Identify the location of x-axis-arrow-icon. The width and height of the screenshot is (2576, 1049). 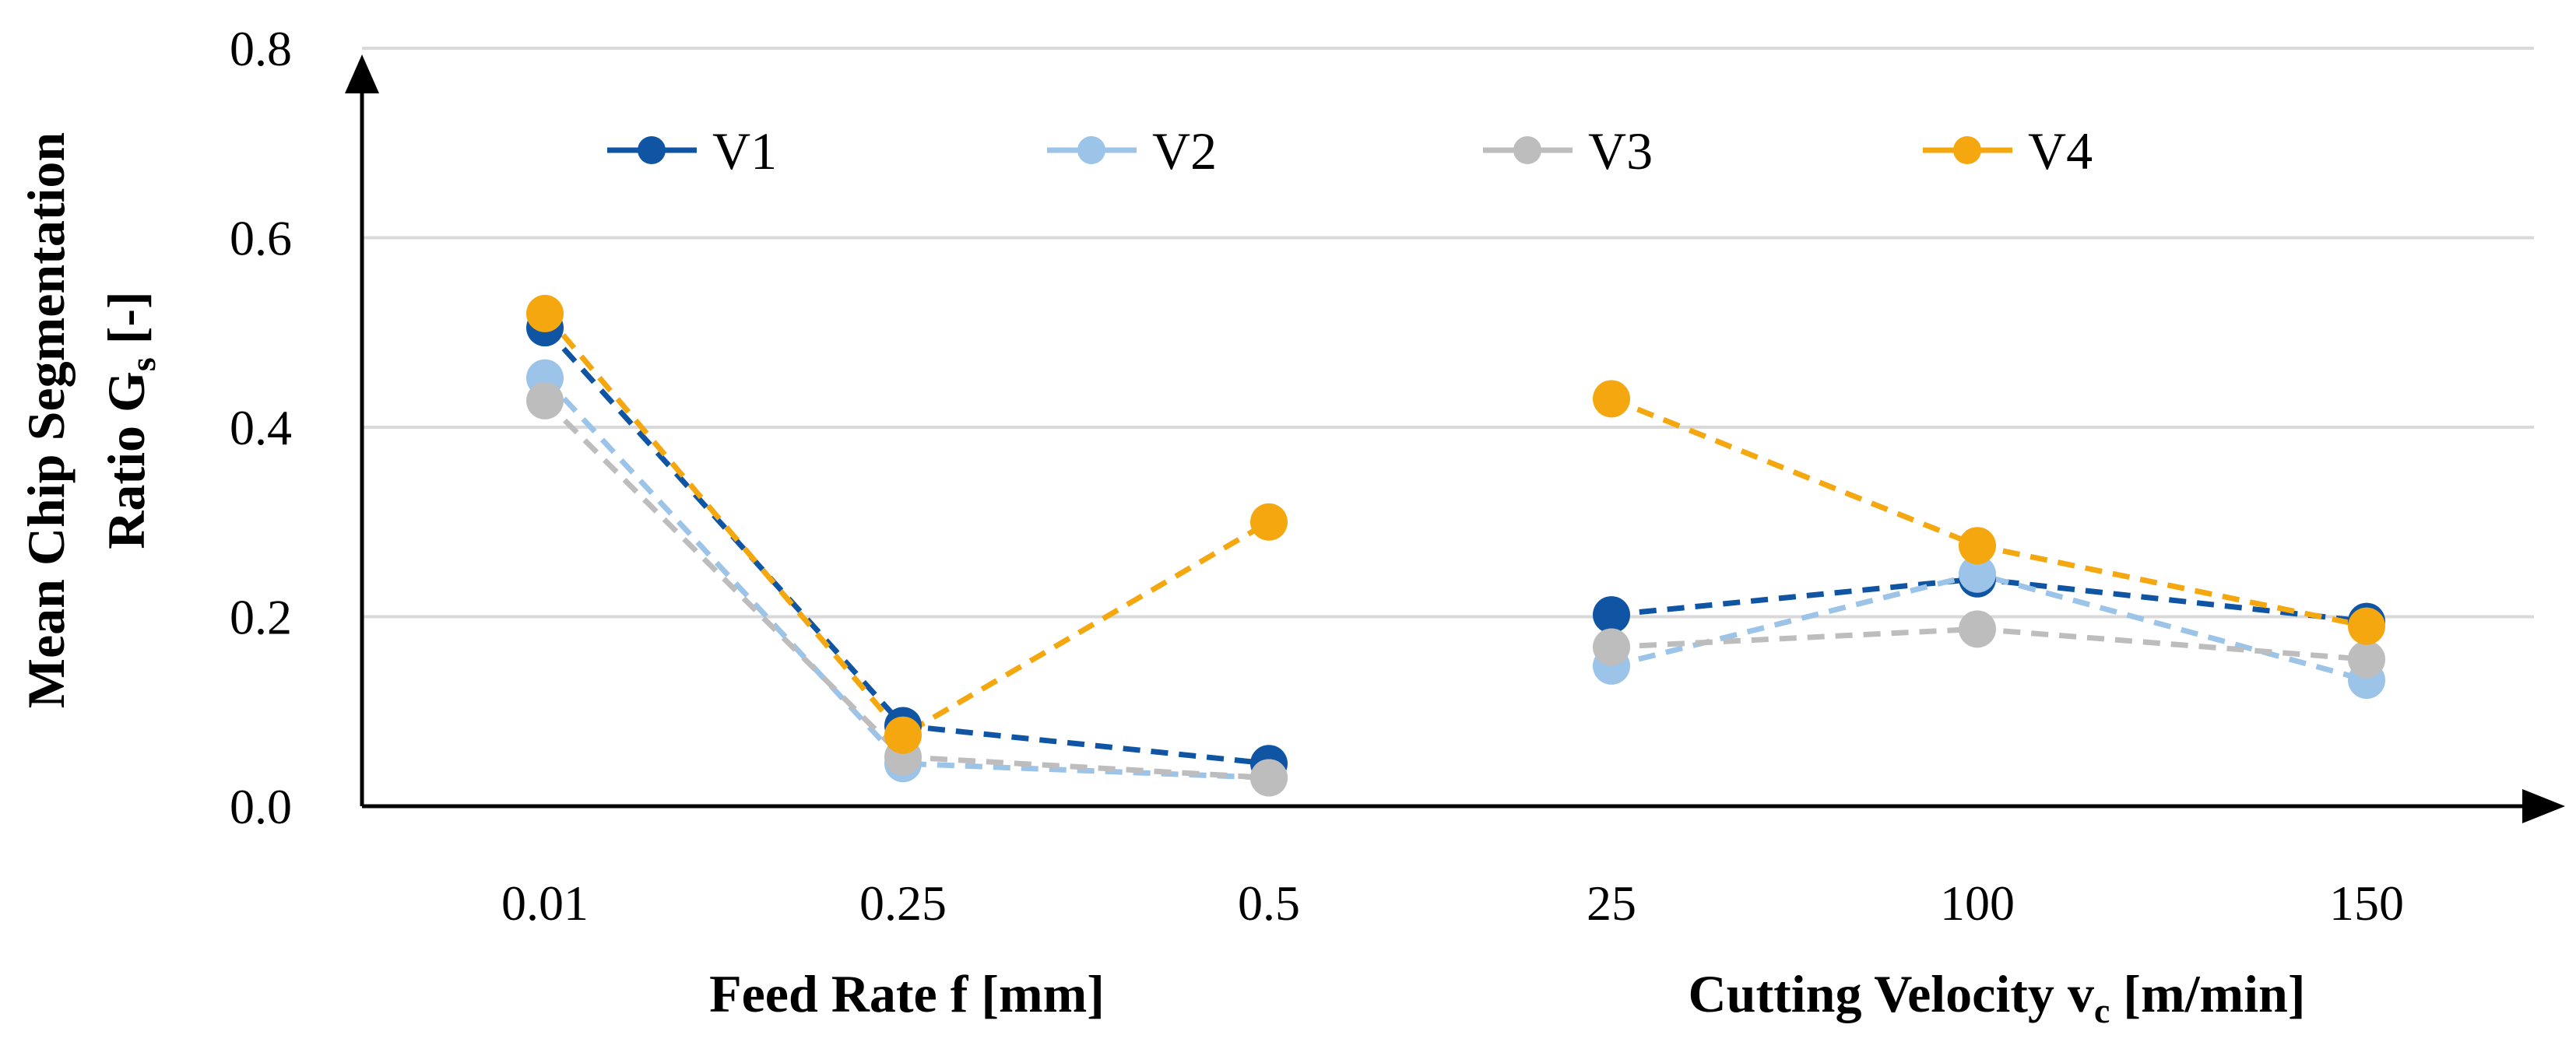
(2544, 806).